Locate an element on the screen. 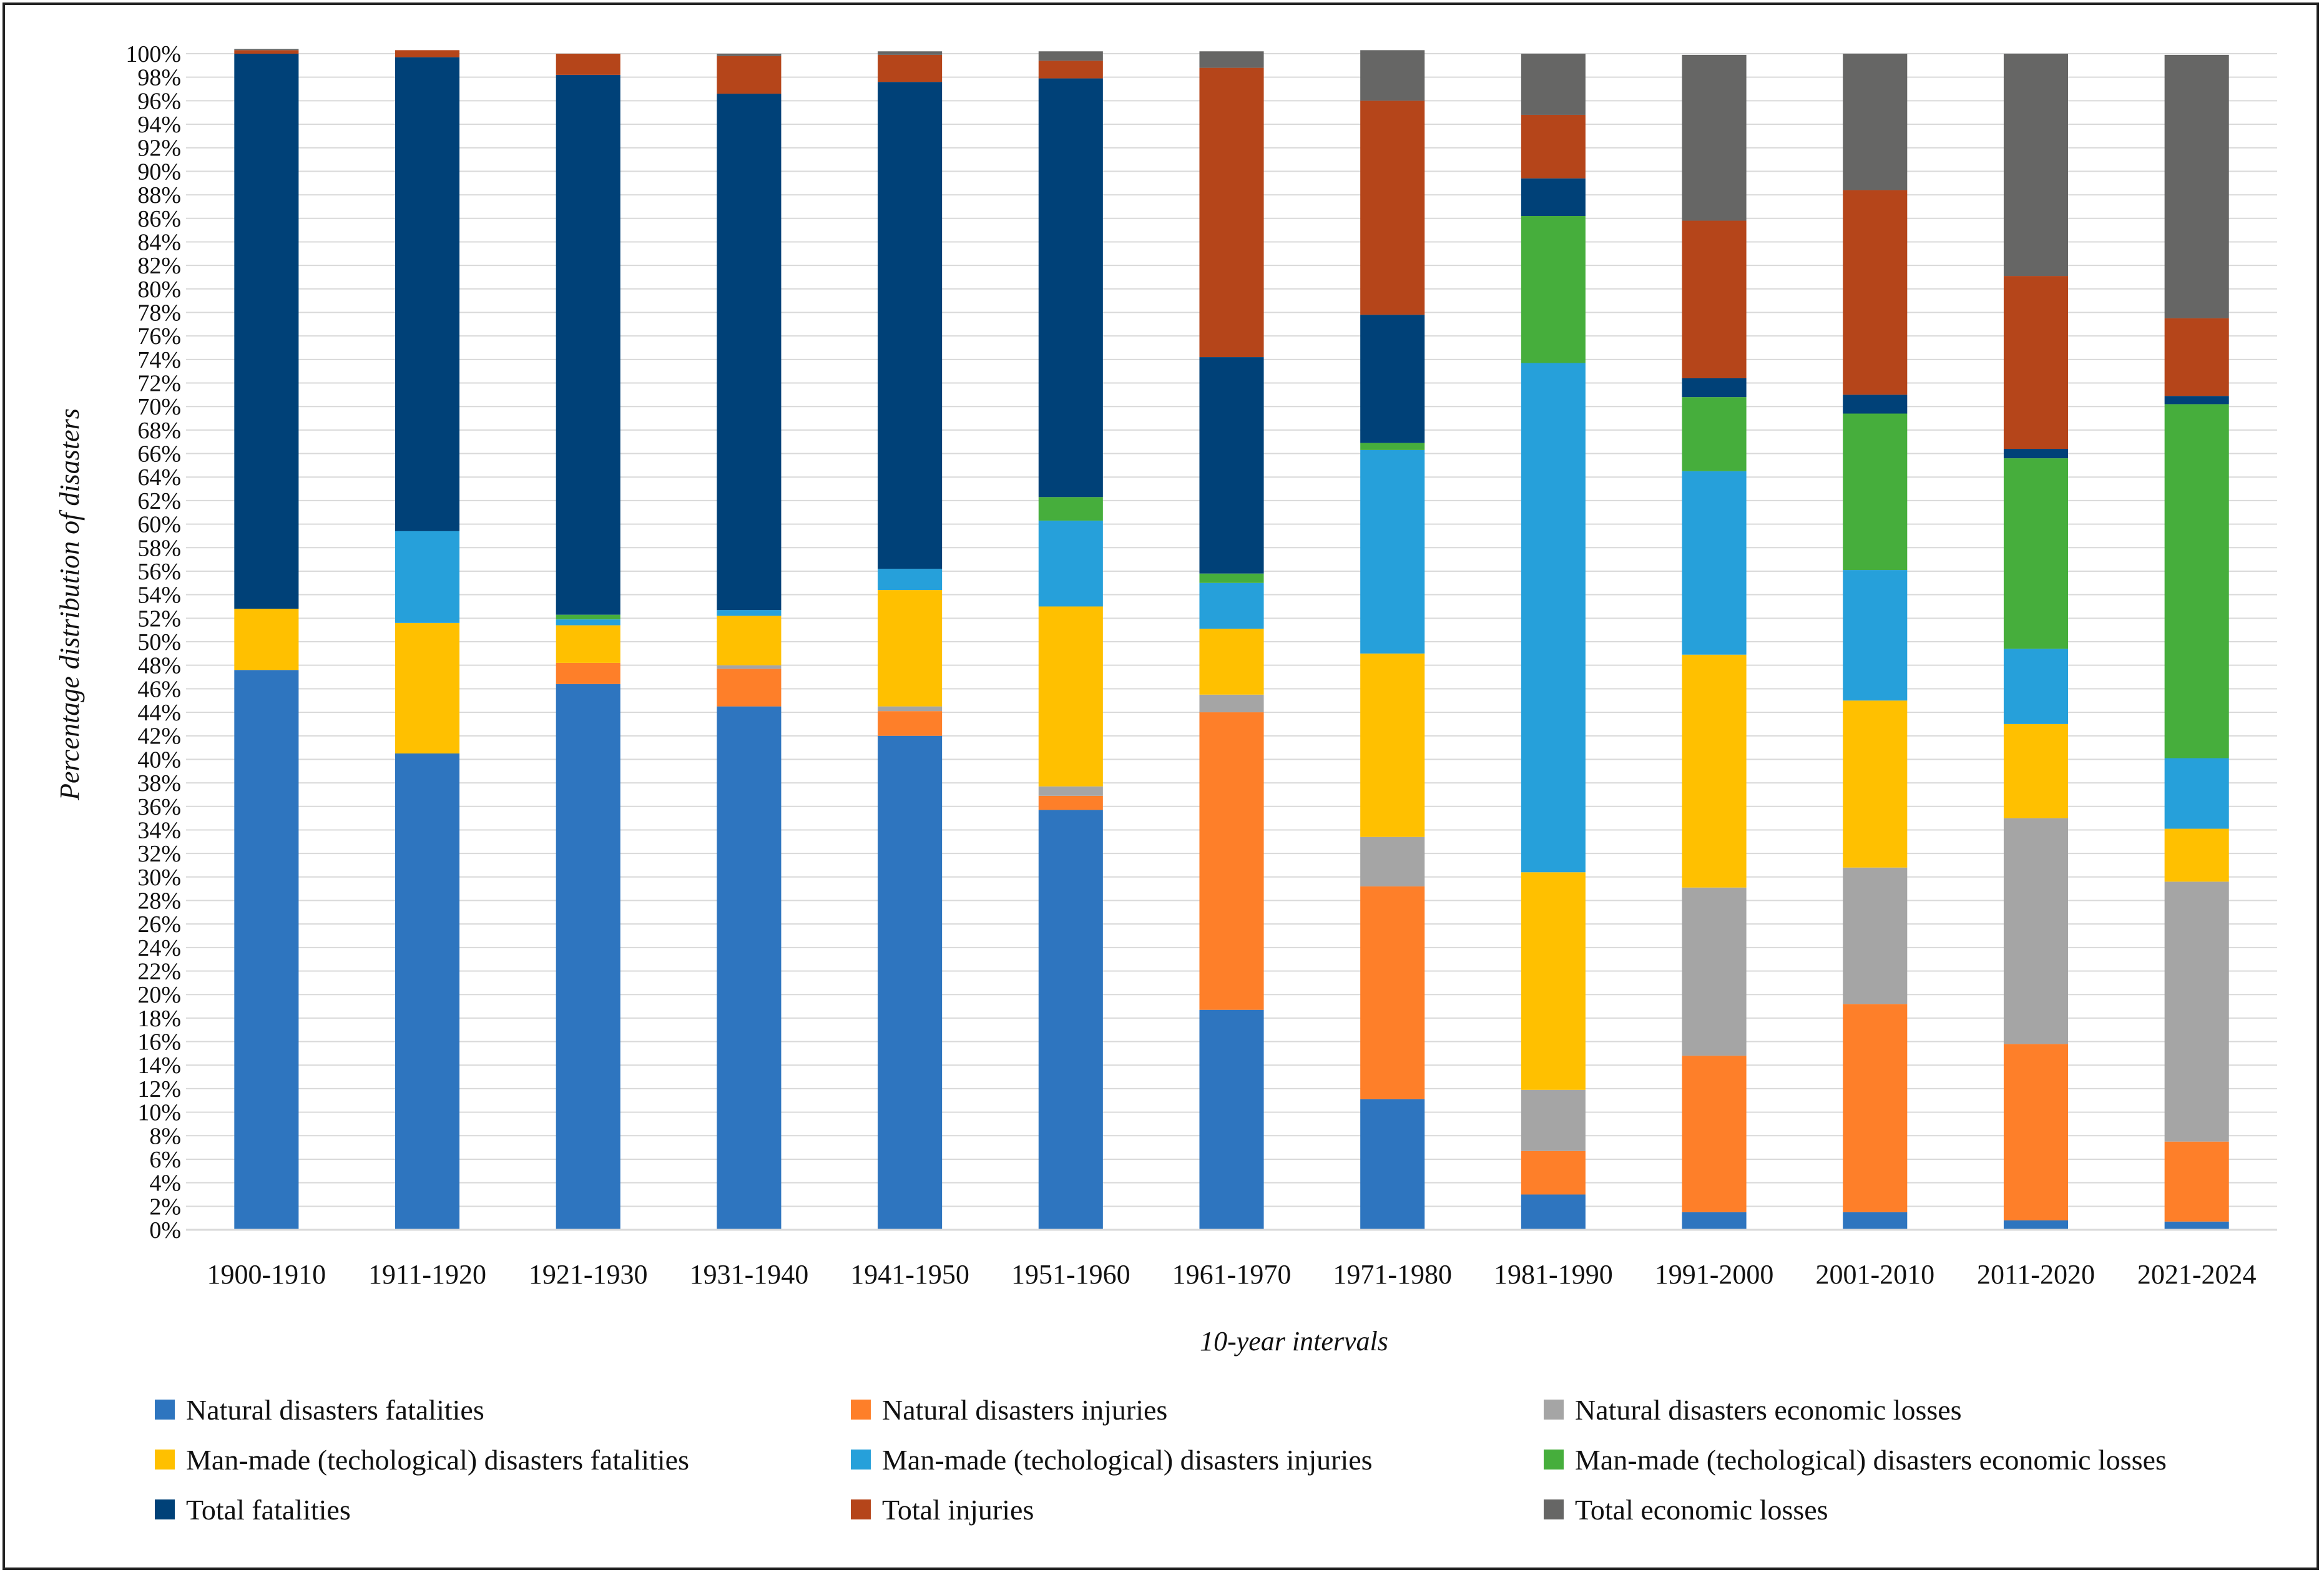 The height and width of the screenshot is (1575, 2324). y-tick-label: 40% is located at coordinates (159, 760).